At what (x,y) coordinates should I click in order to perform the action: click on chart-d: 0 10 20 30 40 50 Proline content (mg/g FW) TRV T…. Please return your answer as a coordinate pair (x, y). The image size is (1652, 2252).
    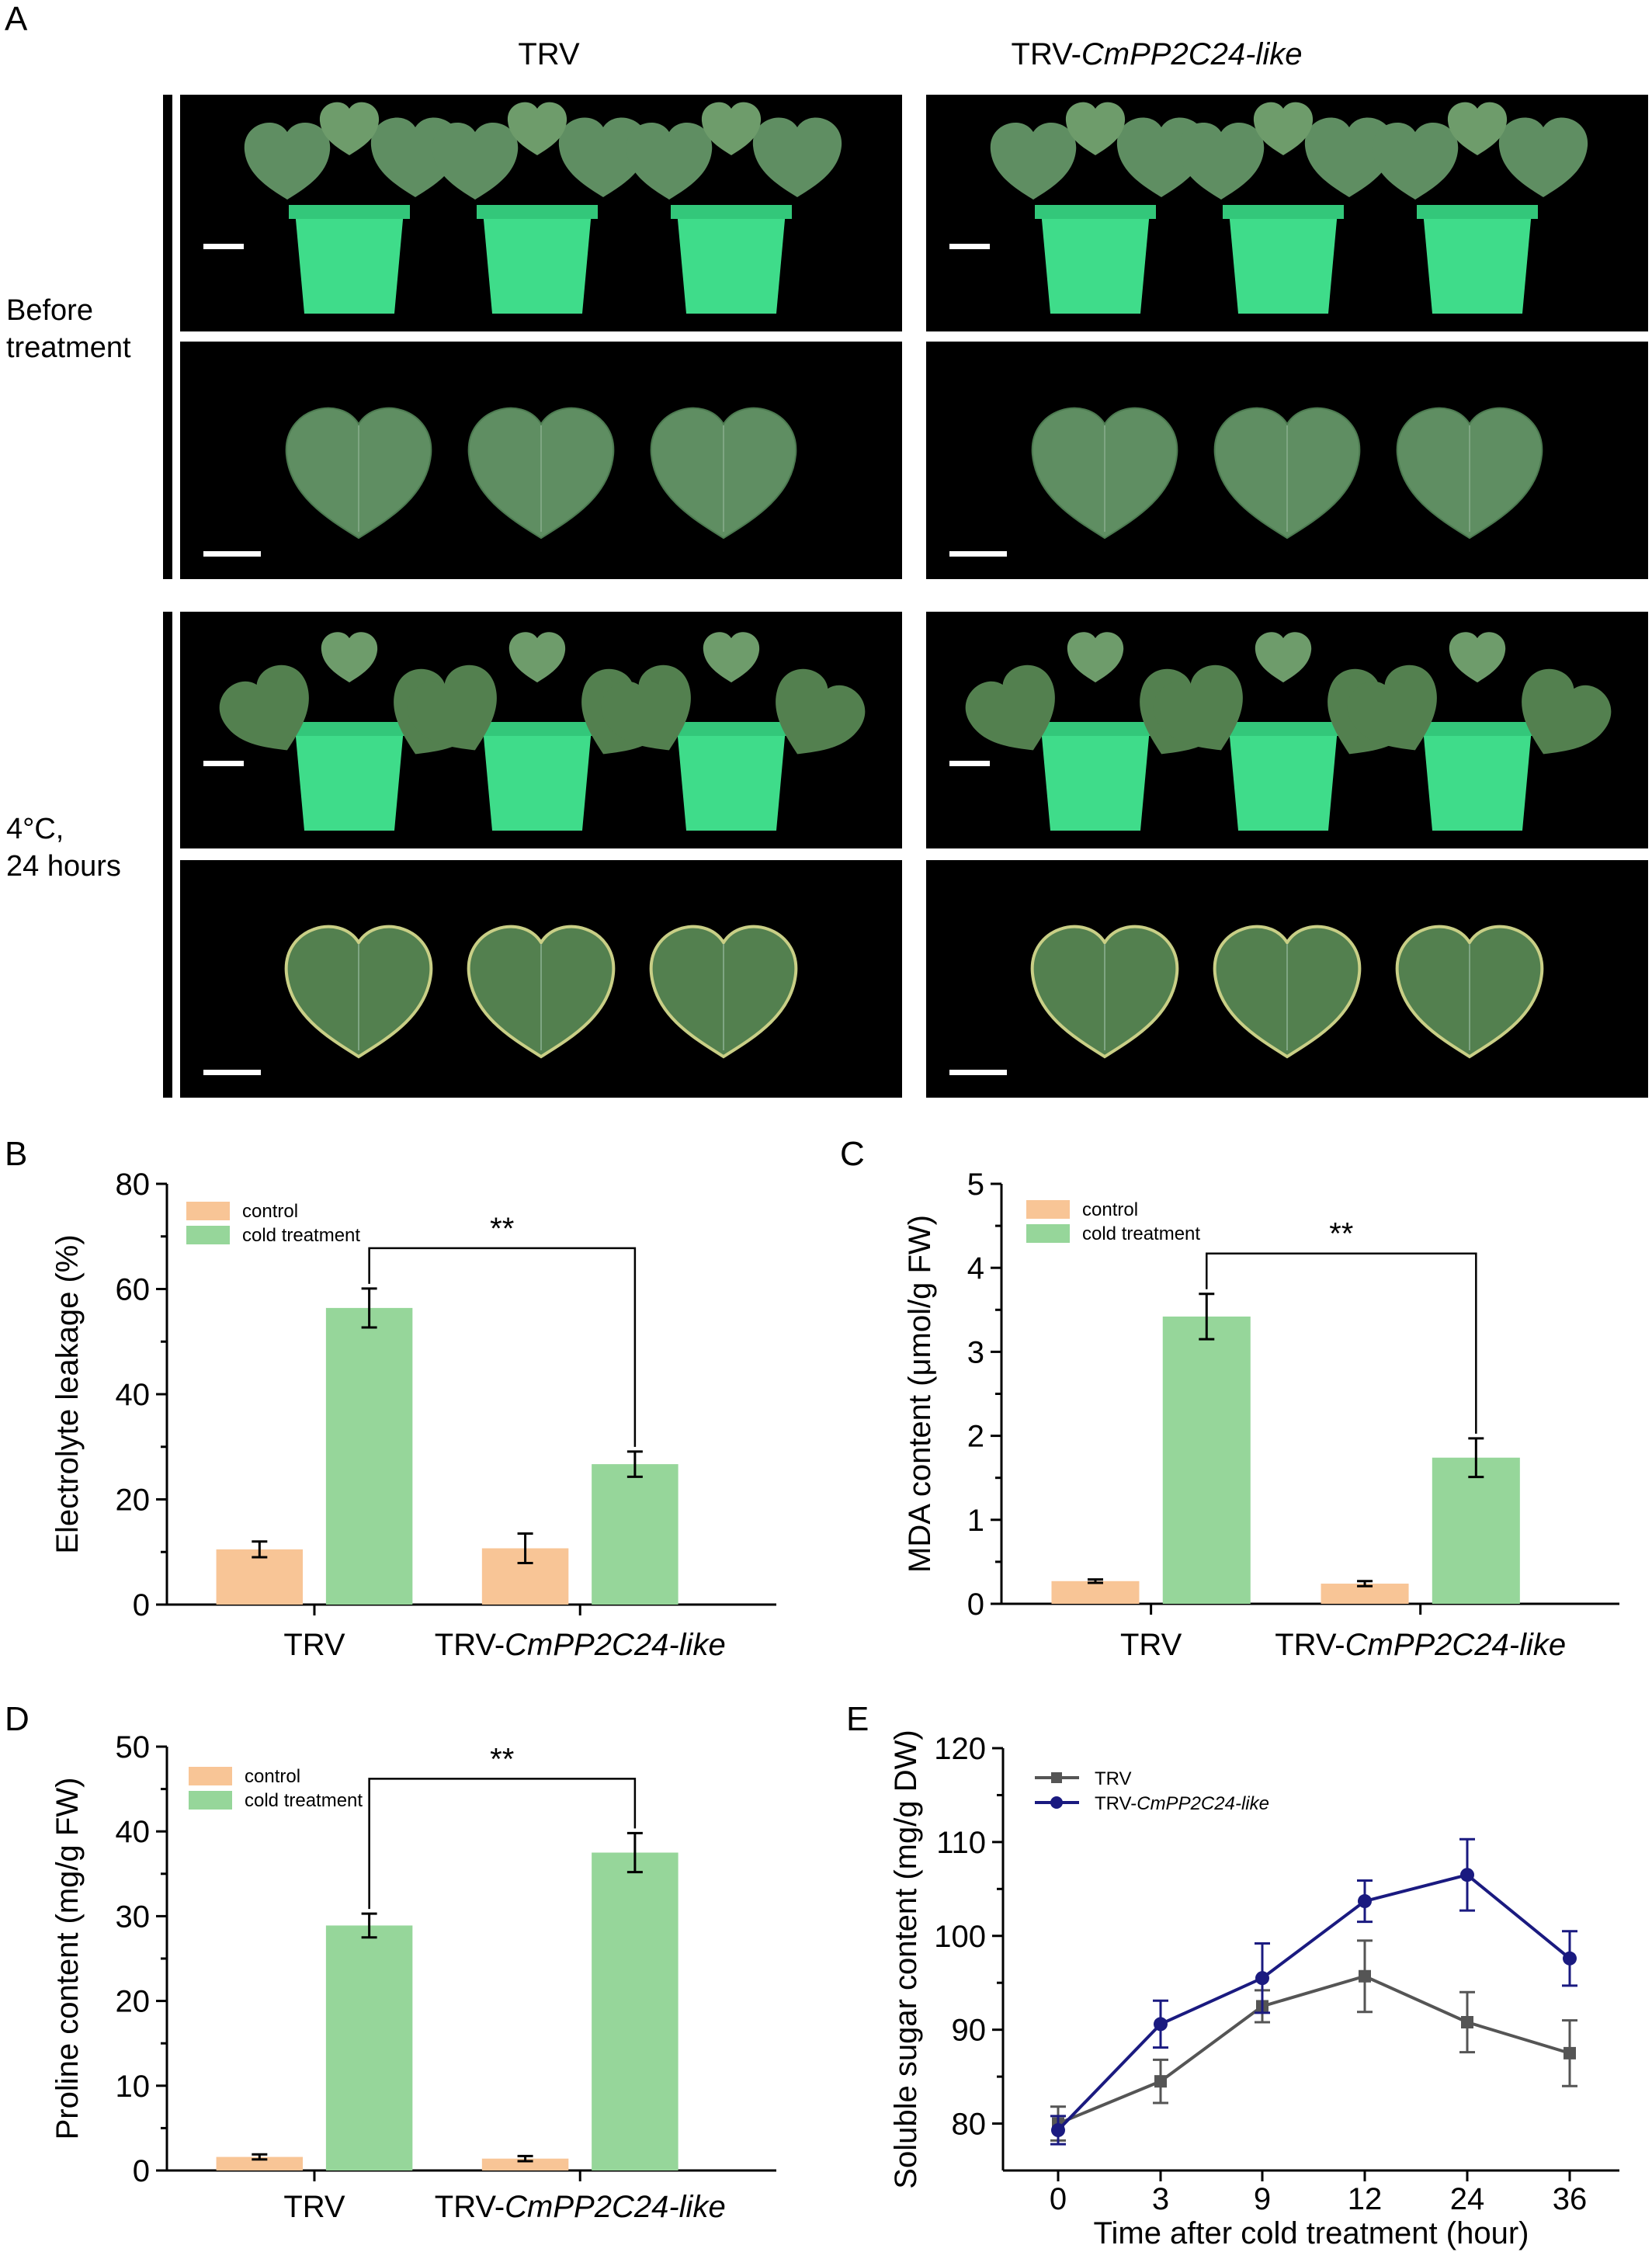
    Looking at the image, I should click on (413, 1977).